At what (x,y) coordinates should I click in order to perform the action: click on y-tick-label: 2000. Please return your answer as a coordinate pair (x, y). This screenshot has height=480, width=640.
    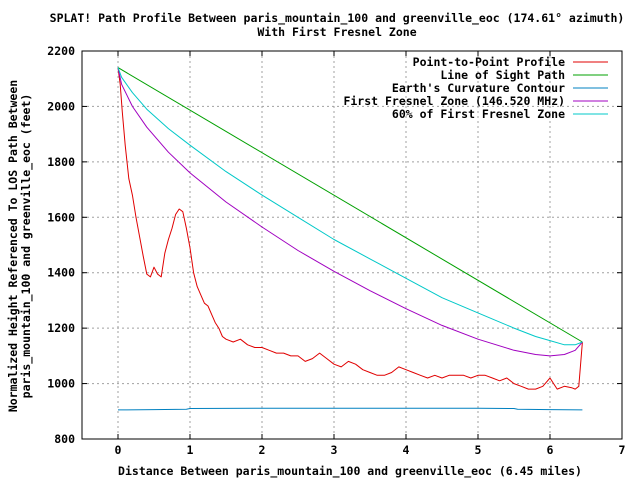
    Looking at the image, I should click on (61, 106).